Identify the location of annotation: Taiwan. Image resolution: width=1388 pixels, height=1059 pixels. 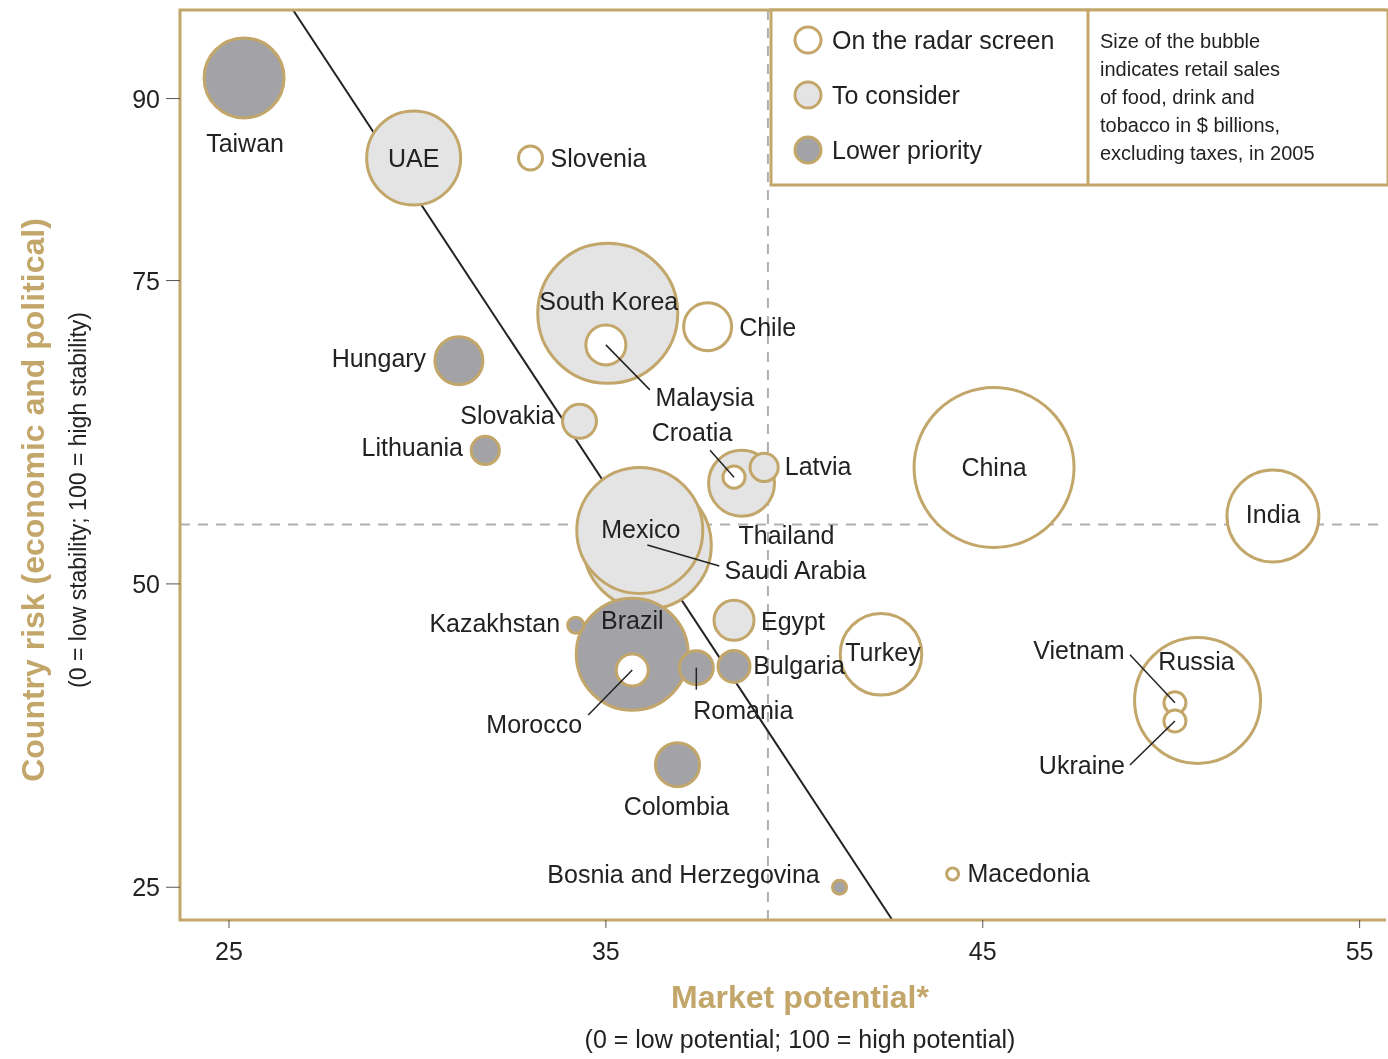
(245, 142).